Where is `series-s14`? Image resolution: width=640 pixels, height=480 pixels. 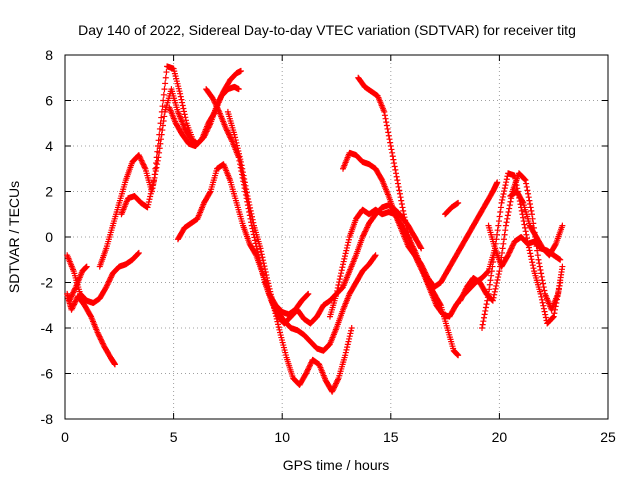
series-s14 is located at coordinates (452, 208).